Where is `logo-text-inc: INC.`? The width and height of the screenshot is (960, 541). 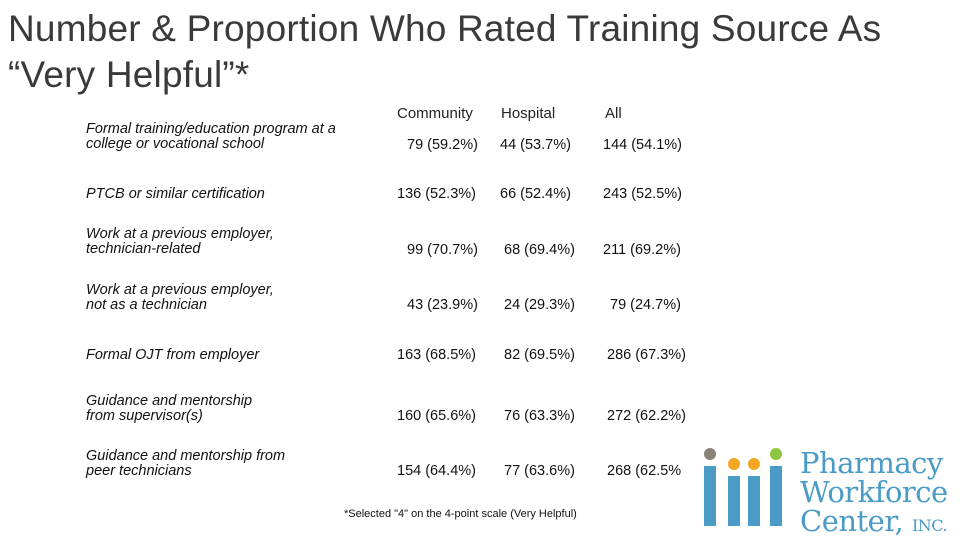
logo-text-inc: INC. is located at coordinates (929, 525).